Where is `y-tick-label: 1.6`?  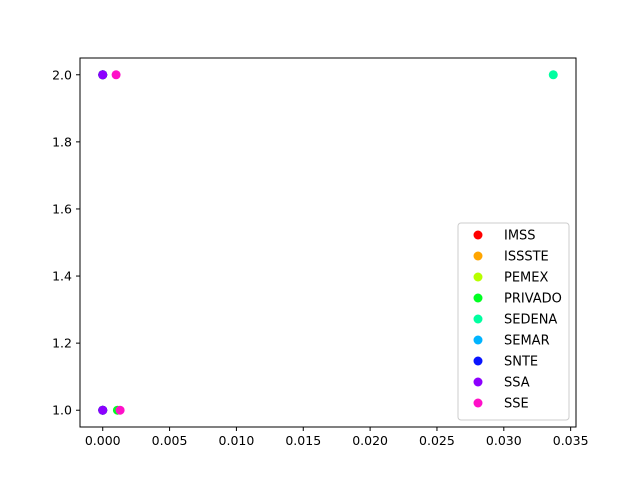
y-tick-label: 1.6 is located at coordinates (62, 208).